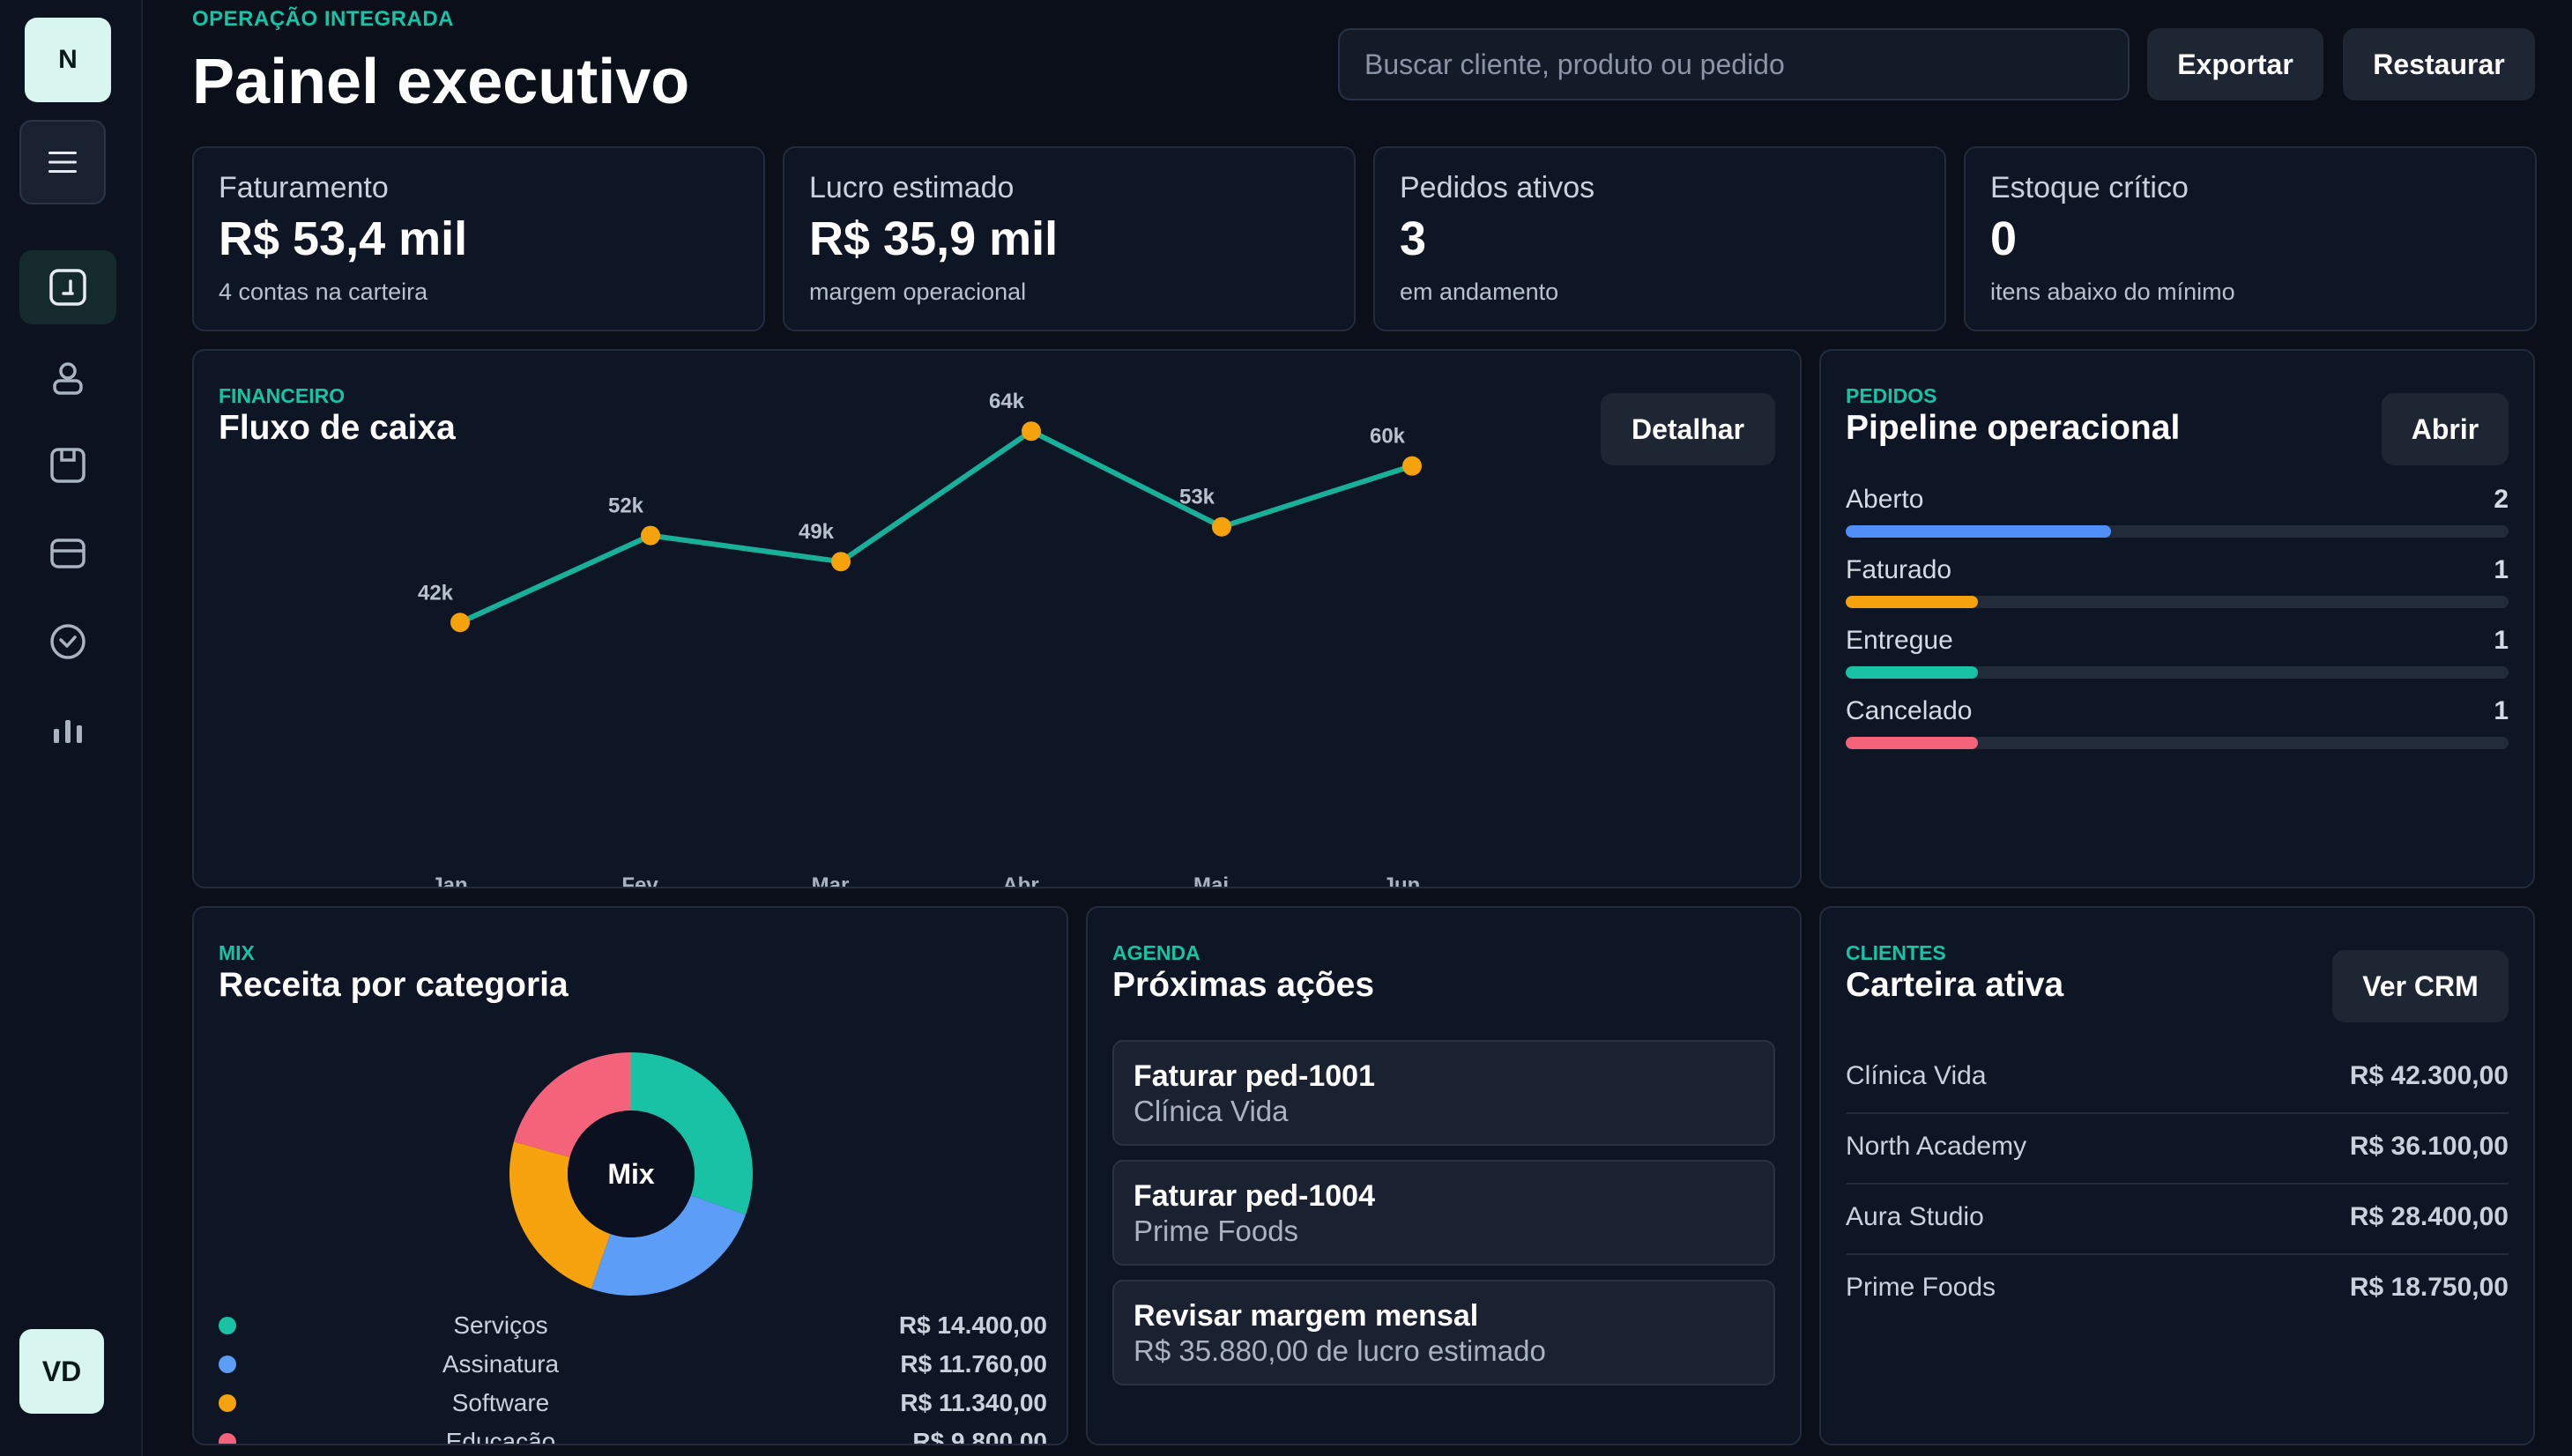 Image resolution: width=2572 pixels, height=1456 pixels. What do you see at coordinates (626, 506) in the screenshot?
I see `cashflow-data-label: 52k` at bounding box center [626, 506].